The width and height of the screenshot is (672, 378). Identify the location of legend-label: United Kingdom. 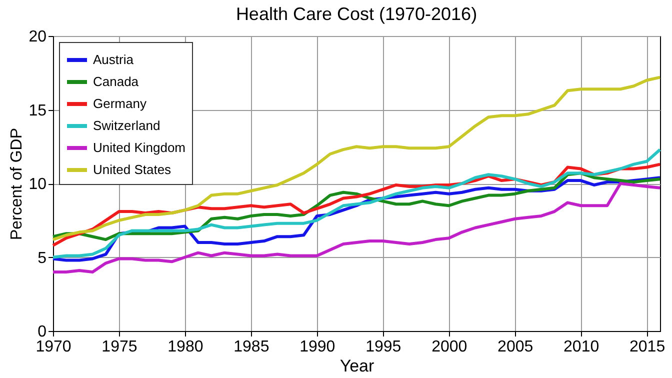
(139, 147).